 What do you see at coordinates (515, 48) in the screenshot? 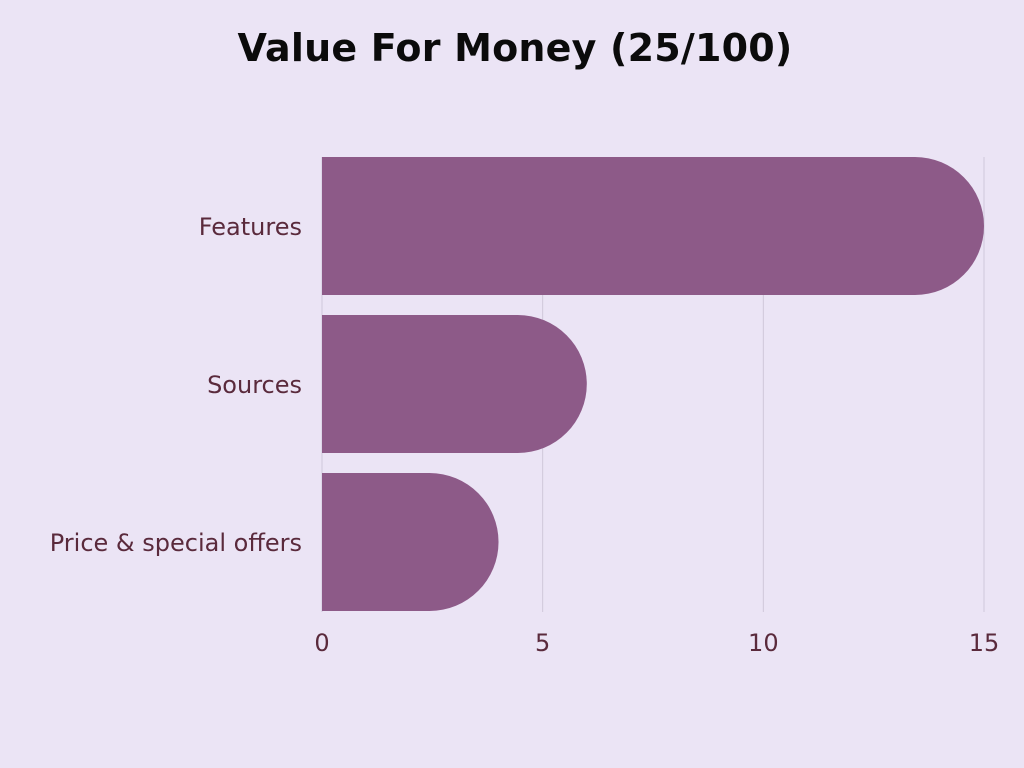
I see `chart-title: Value For Money (25/100)` at bounding box center [515, 48].